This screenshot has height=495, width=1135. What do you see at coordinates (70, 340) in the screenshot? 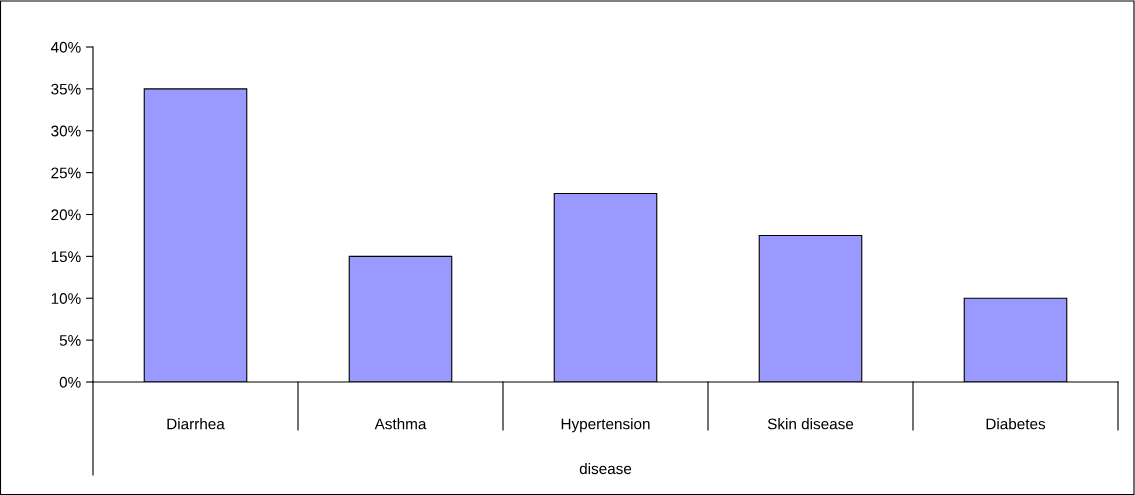
I see `y-tick-label: 5%` at bounding box center [70, 340].